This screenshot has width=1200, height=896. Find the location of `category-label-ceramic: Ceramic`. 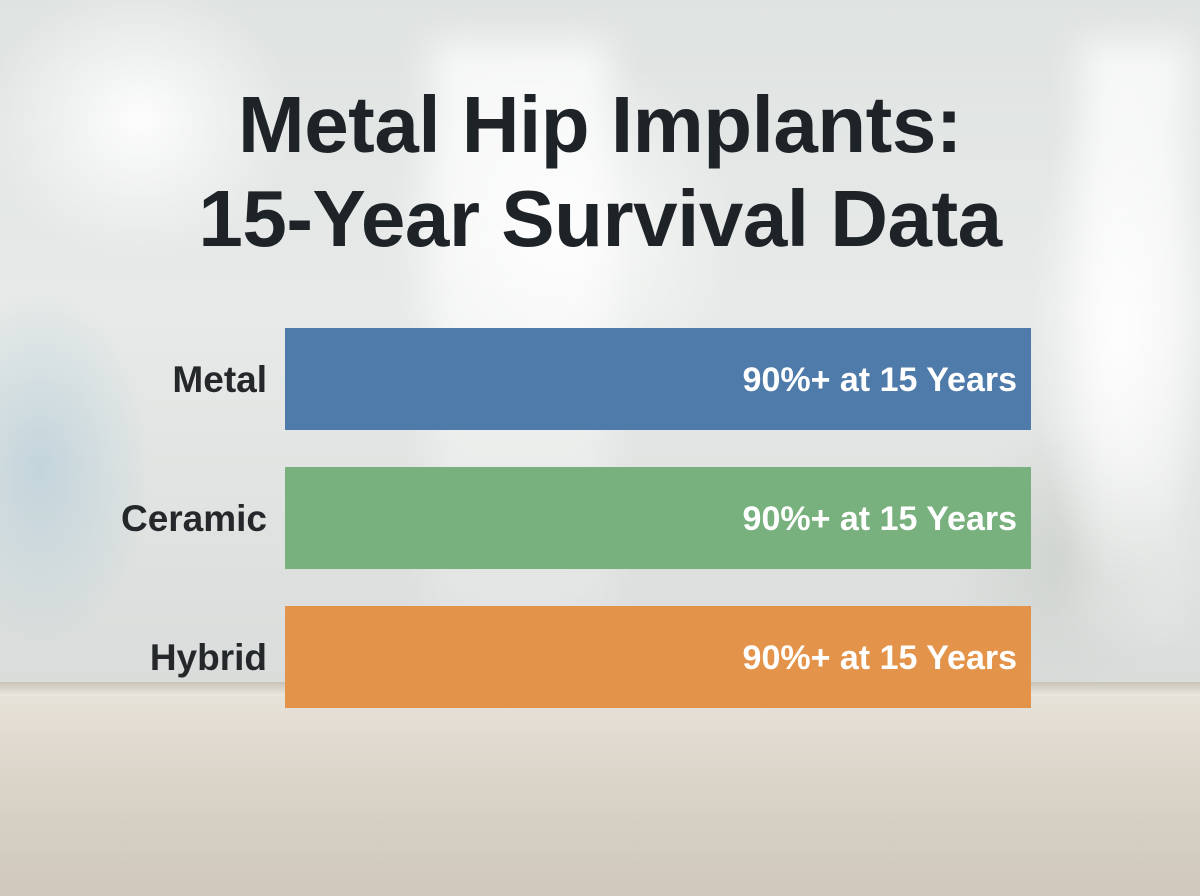

category-label-ceramic: Ceramic is located at coordinates (194, 518).